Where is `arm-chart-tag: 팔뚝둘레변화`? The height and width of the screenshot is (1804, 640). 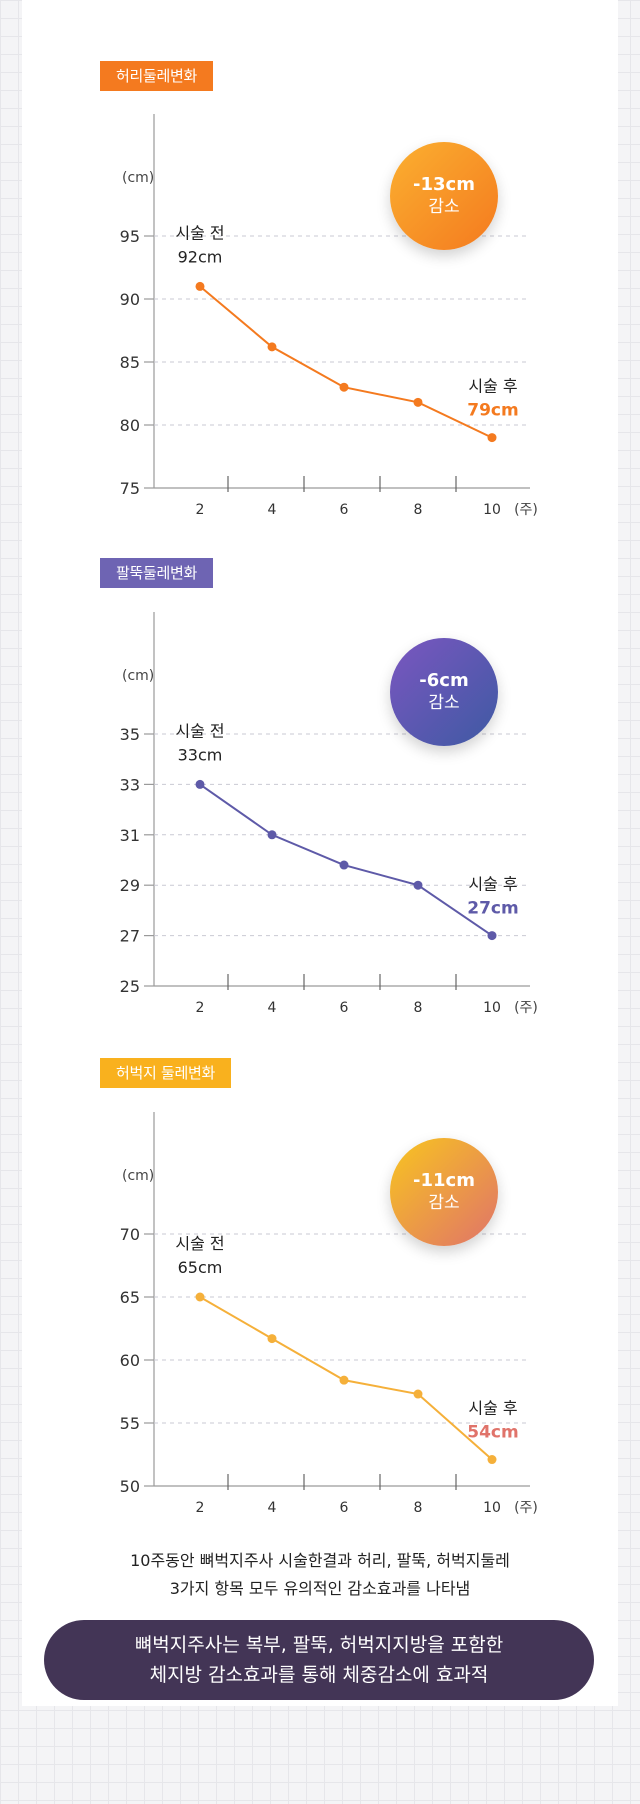
arm-chart-tag: 팔뚝둘레변화 is located at coordinates (157, 573).